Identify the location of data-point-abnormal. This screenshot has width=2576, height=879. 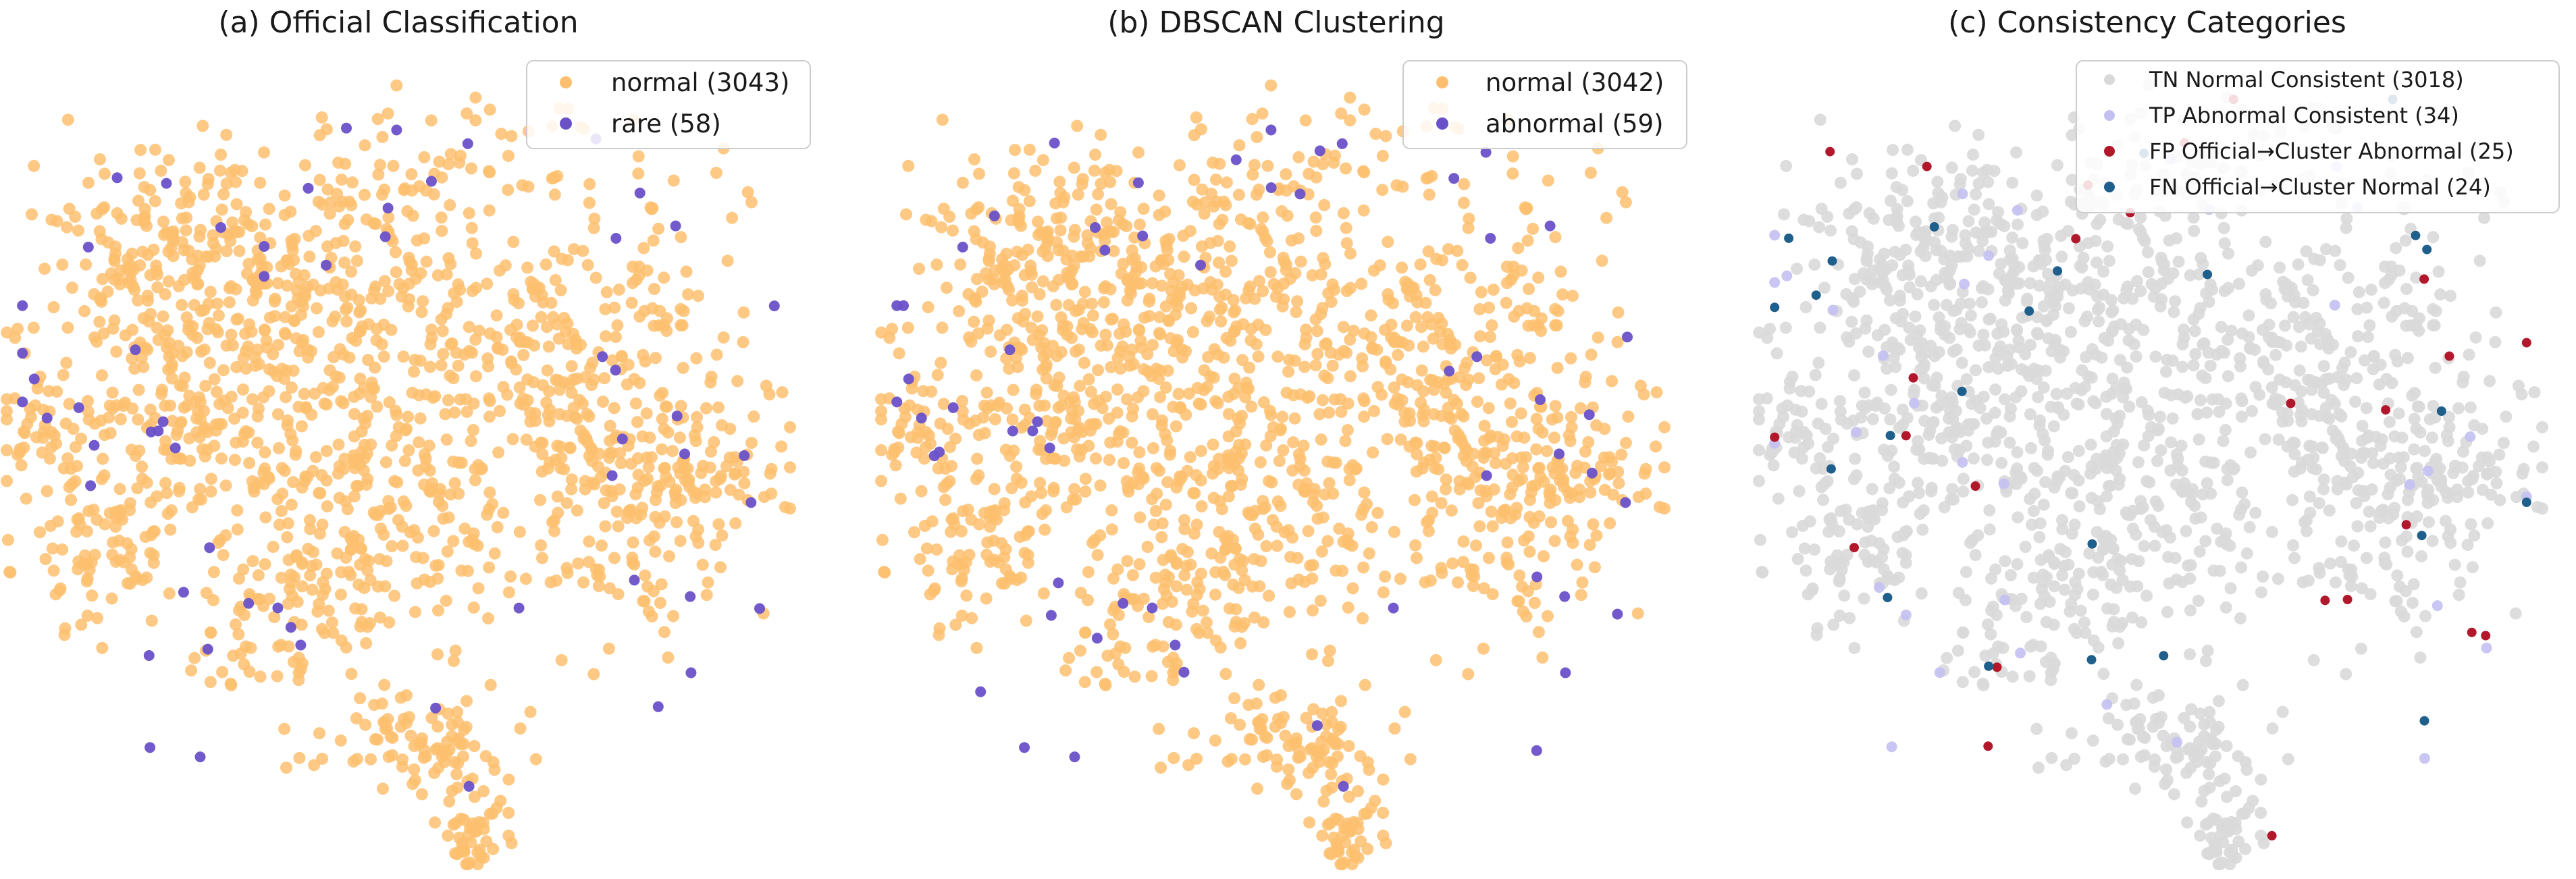
(1550, 226).